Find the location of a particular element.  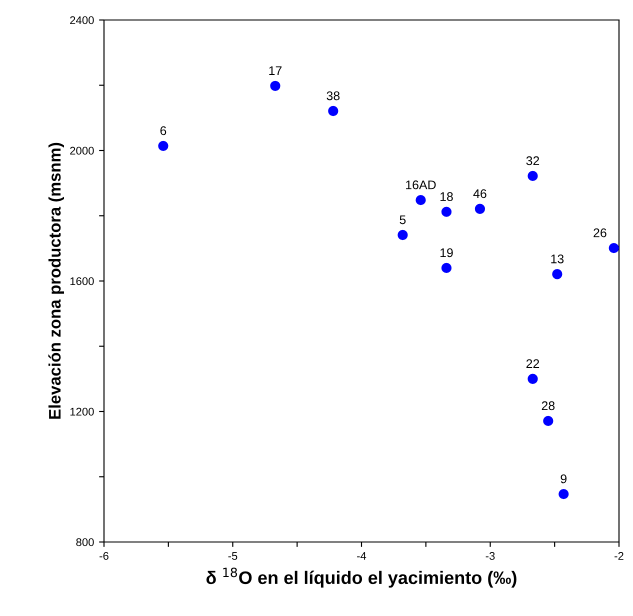

annotation: 17 is located at coordinates (275, 70).